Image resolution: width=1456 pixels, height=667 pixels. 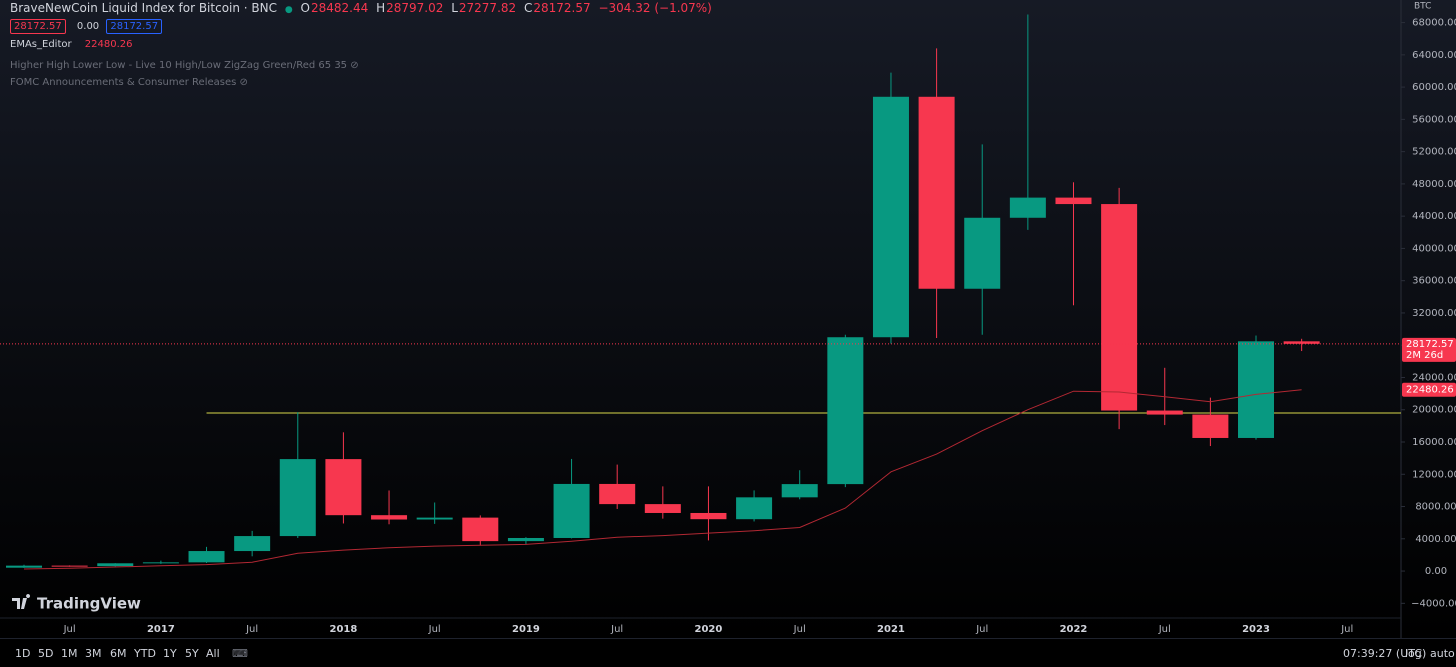 I want to click on y-tick-label: 48000.00, so click(x=1434, y=184).